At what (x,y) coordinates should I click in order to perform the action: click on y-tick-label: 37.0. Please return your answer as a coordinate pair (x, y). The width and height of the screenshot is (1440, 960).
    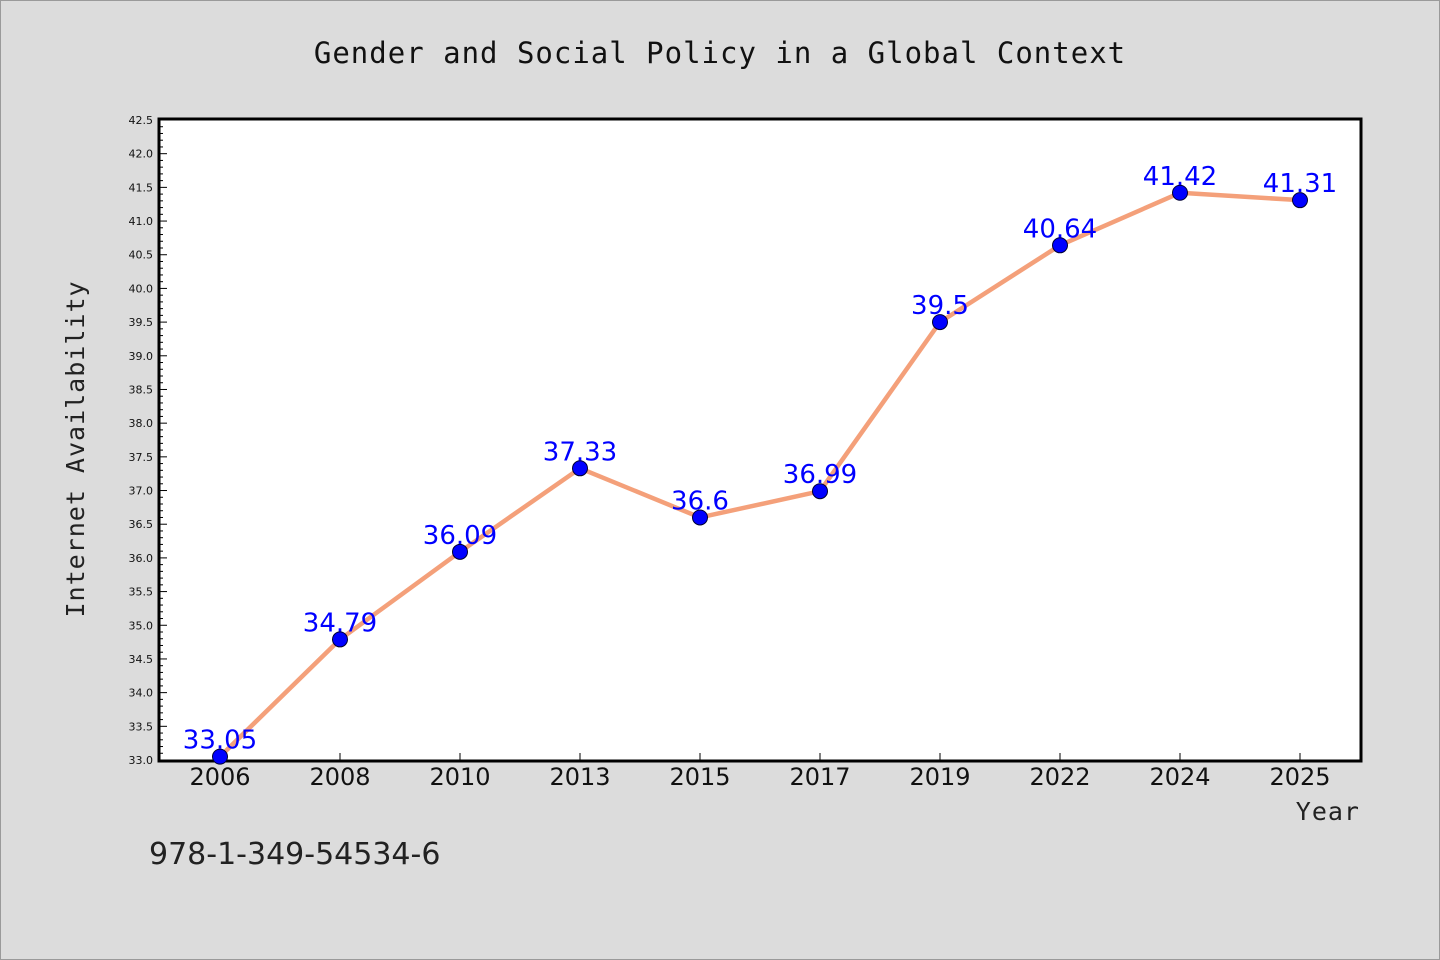
    Looking at the image, I should click on (141, 491).